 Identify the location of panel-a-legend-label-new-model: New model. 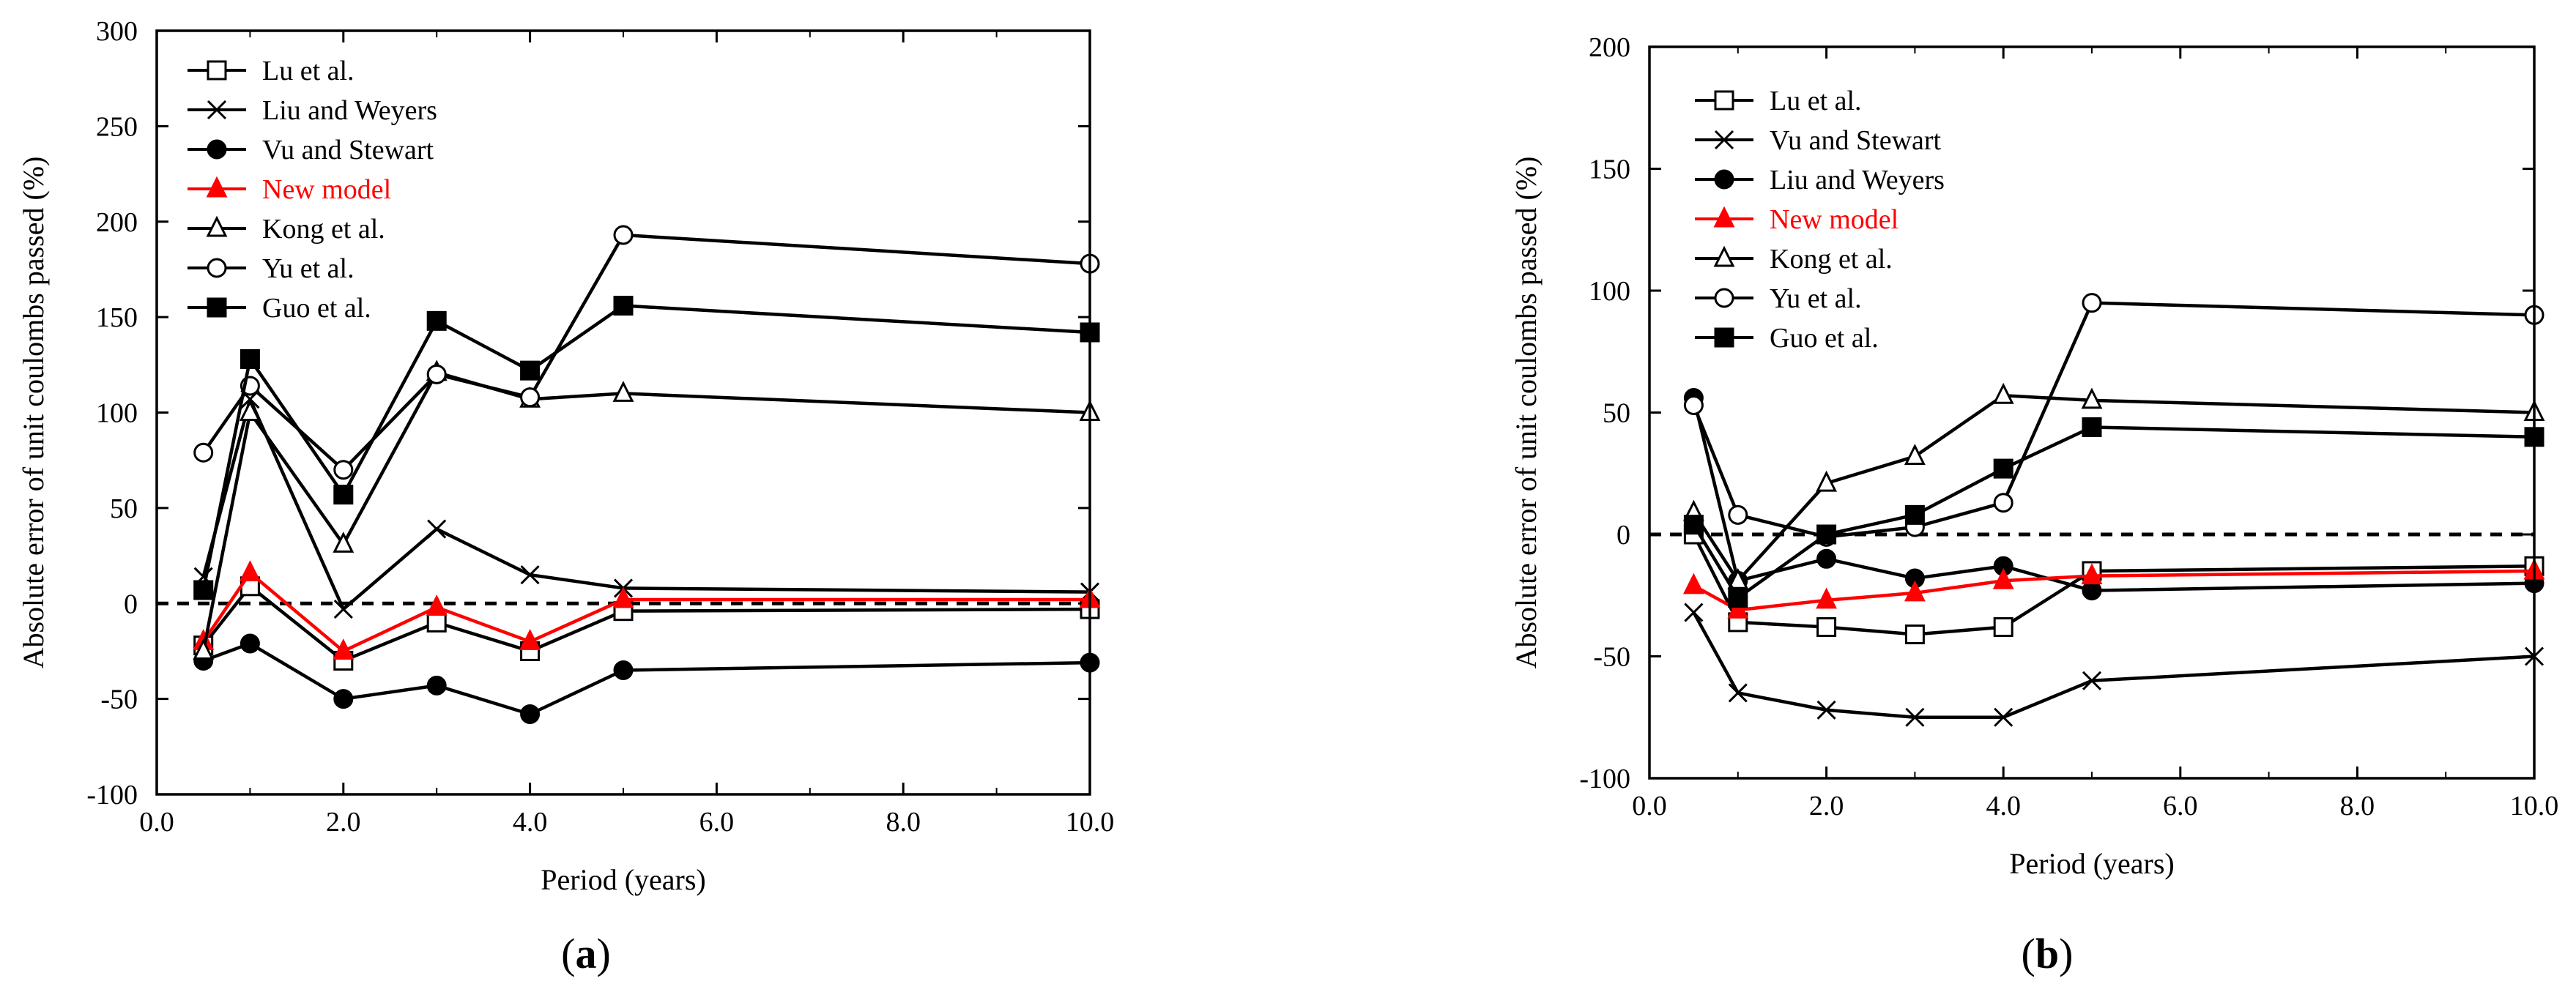
(326, 189).